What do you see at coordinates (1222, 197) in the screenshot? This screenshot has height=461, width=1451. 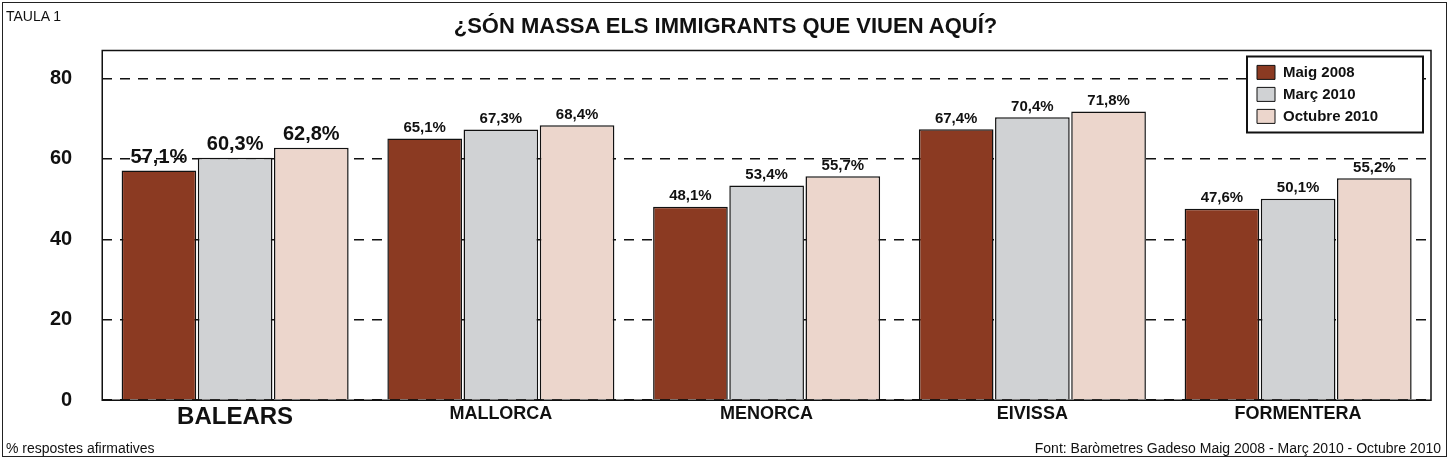 I see `data-label: 47,6%` at bounding box center [1222, 197].